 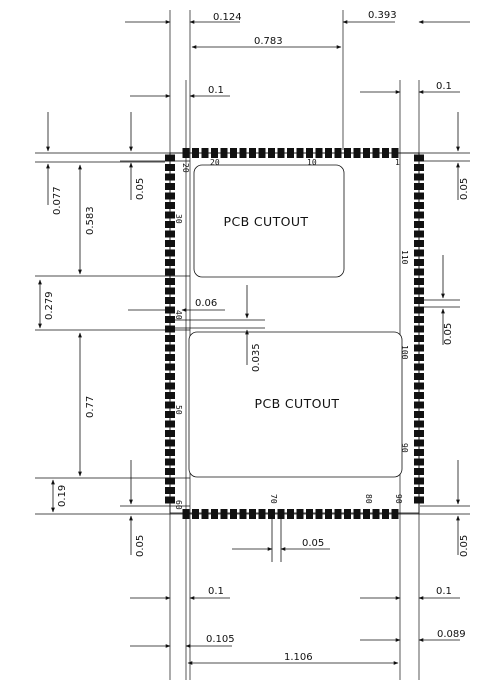 What do you see at coordinates (451, 634) in the screenshot?
I see `dimension-value: 0.089` at bounding box center [451, 634].